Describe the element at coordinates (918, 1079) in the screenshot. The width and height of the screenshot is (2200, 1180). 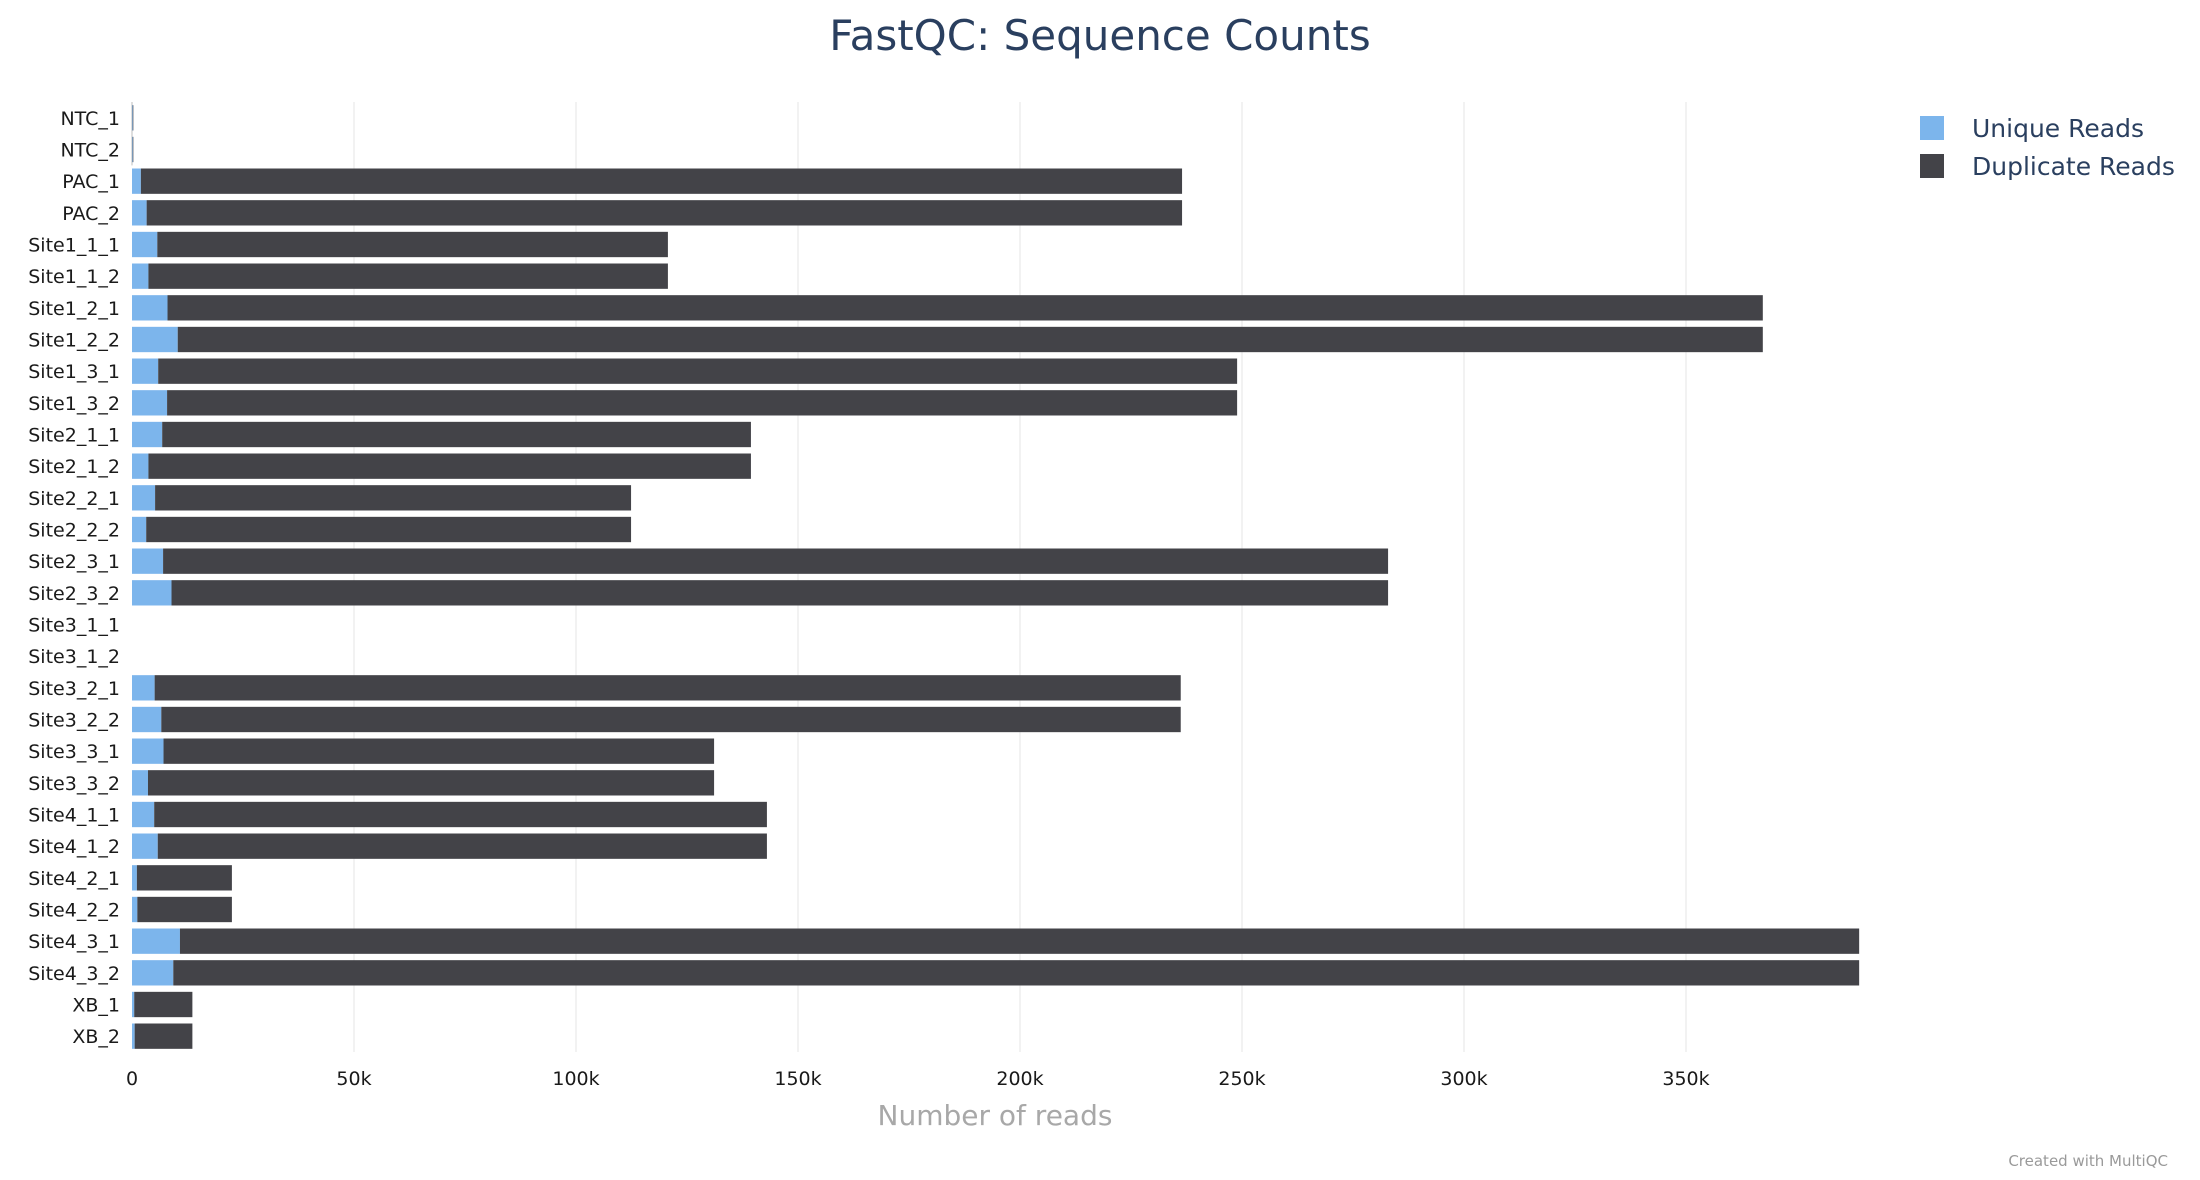
I see `x-axis-ticks: 0 50k 100k 150k 200k 250k 300k 350k` at that location.